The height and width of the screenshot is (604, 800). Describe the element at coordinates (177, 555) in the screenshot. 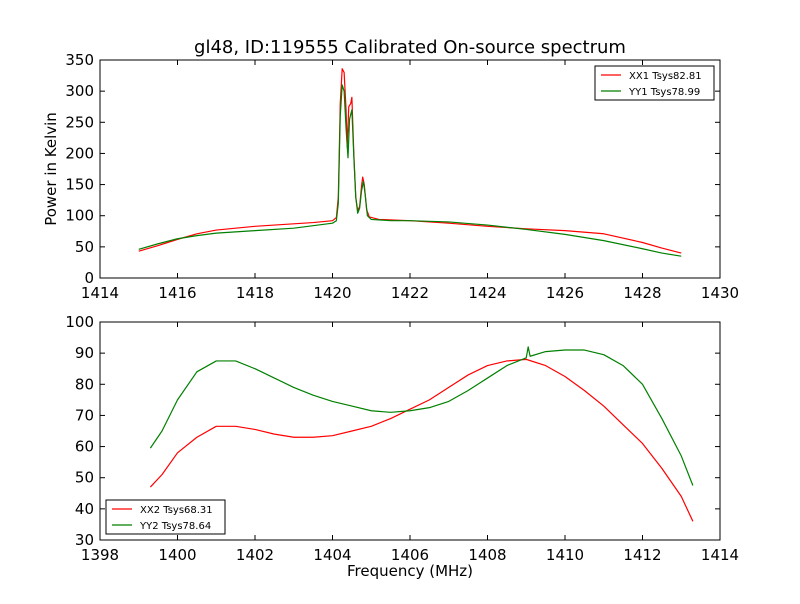

I see `x-tick-label: 1400` at that location.